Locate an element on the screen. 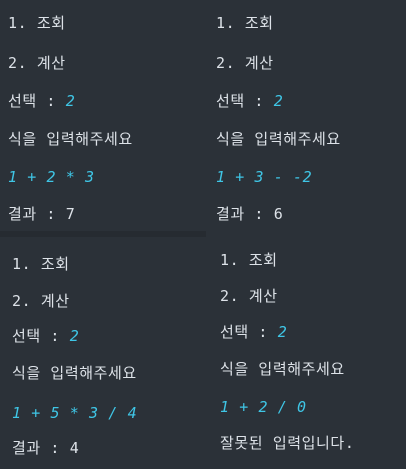  expression-input: 1 + 5 * 3 / 4 is located at coordinates (75, 413).